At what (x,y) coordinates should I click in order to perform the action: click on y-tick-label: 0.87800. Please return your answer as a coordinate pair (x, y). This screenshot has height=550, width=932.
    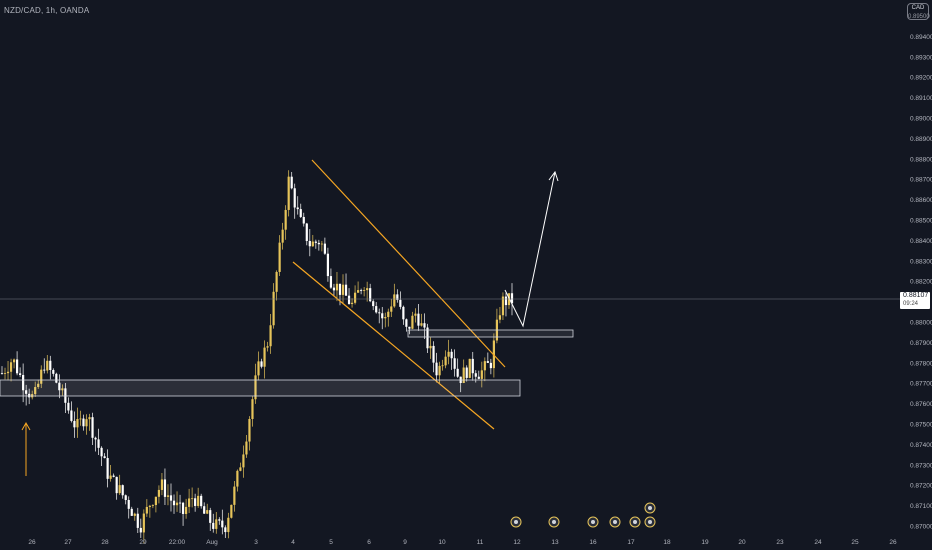
    Looking at the image, I should click on (921, 363).